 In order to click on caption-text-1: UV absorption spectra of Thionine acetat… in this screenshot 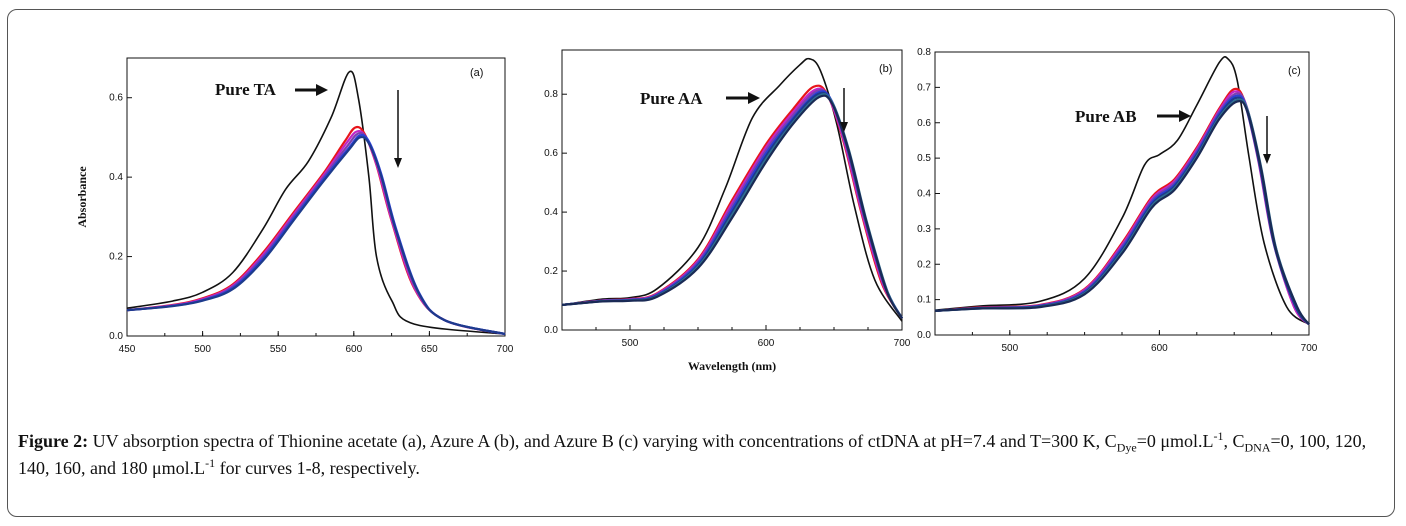, I will do `click(604, 441)`.